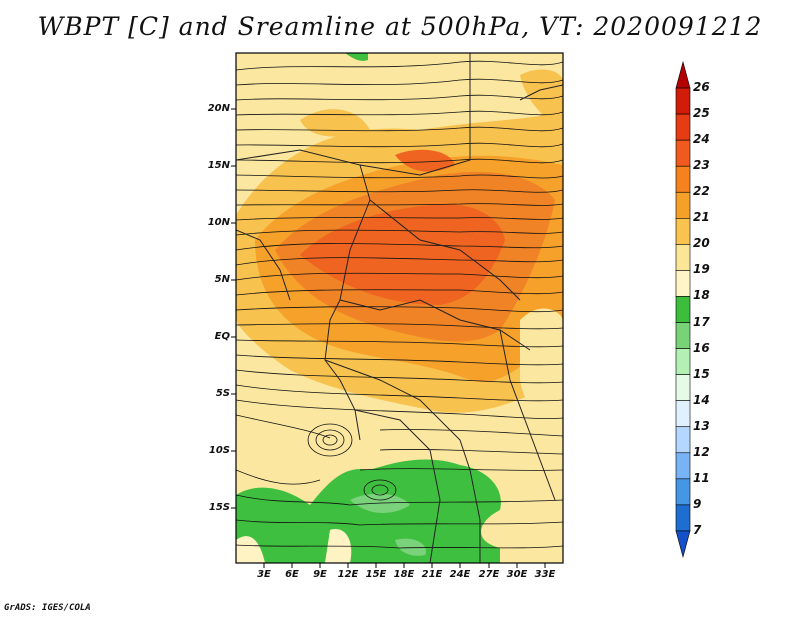 This screenshot has width=800, height=618. What do you see at coordinates (701, 451) in the screenshot?
I see `colorbar-label: 12` at bounding box center [701, 451].